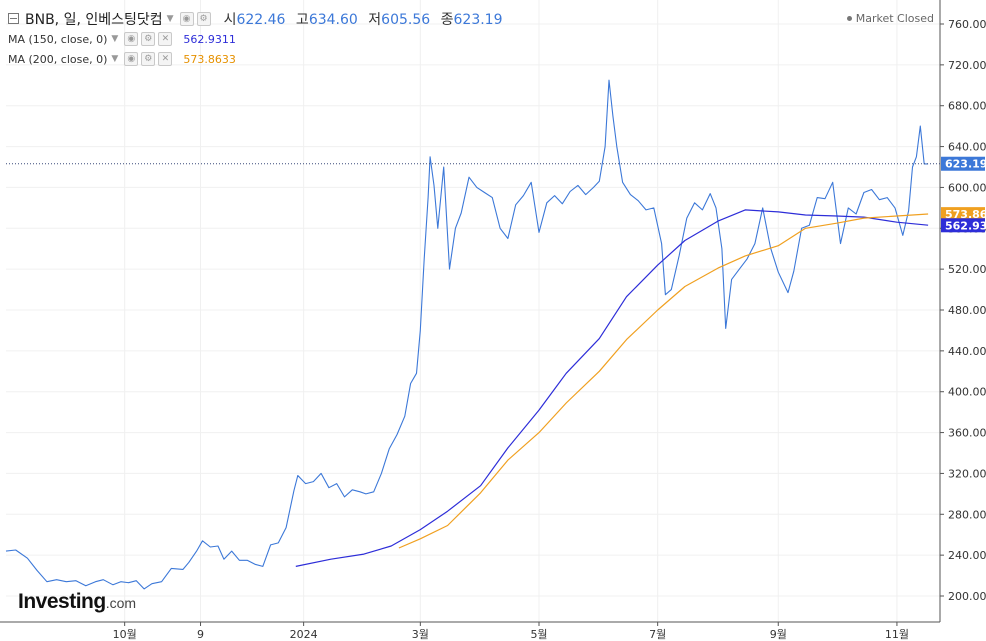 This screenshot has width=986, height=641. Describe the element at coordinates (965, 225) in the screenshot. I see `ma150-badge-text: 562.93` at that location.